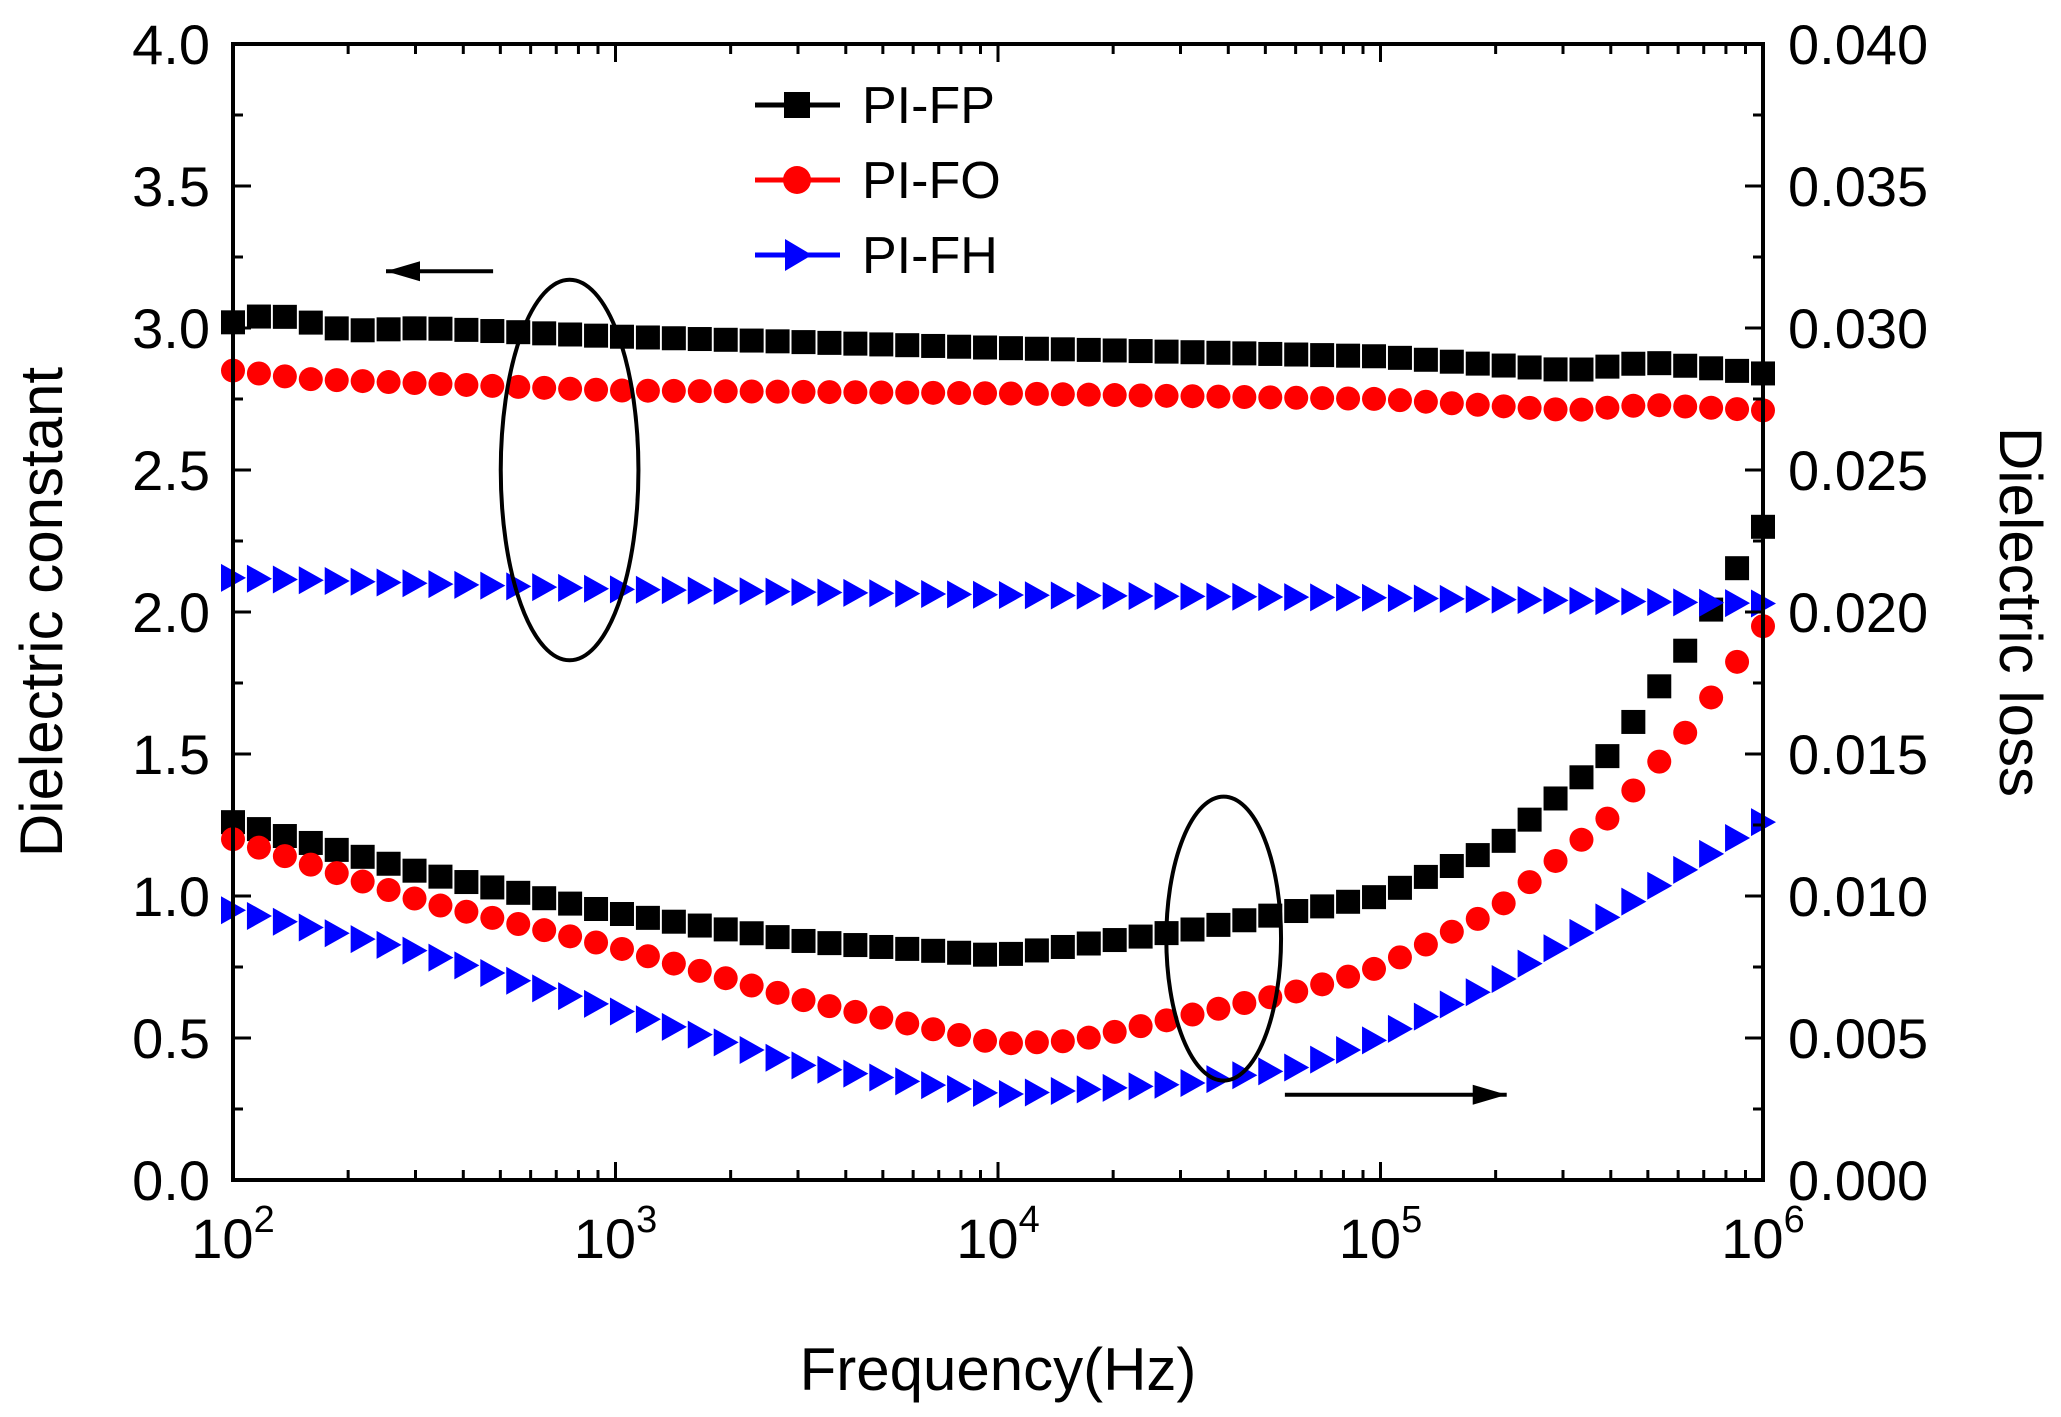  What do you see at coordinates (928, 106) in the screenshot?
I see `legend-label-pi-fp: PI-FP` at bounding box center [928, 106].